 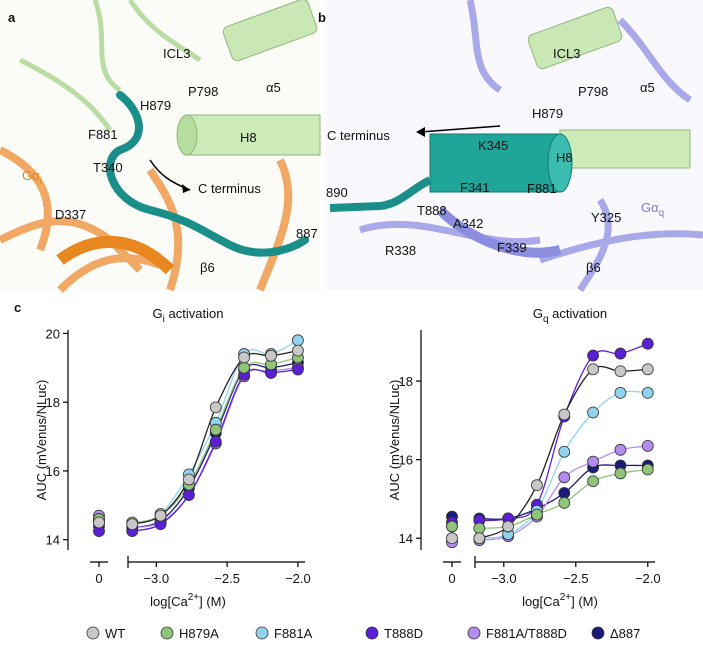 I want to click on c-terminus, so click(x=207, y=174).